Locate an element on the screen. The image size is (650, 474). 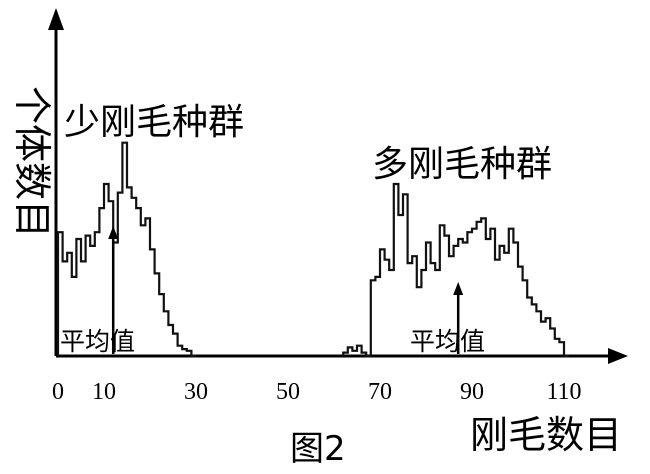
x-tick-label: 90 is located at coordinates (472, 392).